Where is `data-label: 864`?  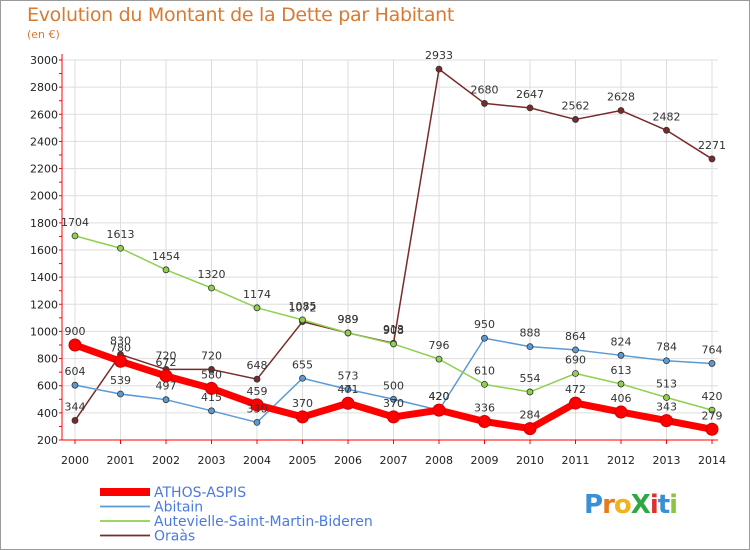 data-label: 864 is located at coordinates (575, 336).